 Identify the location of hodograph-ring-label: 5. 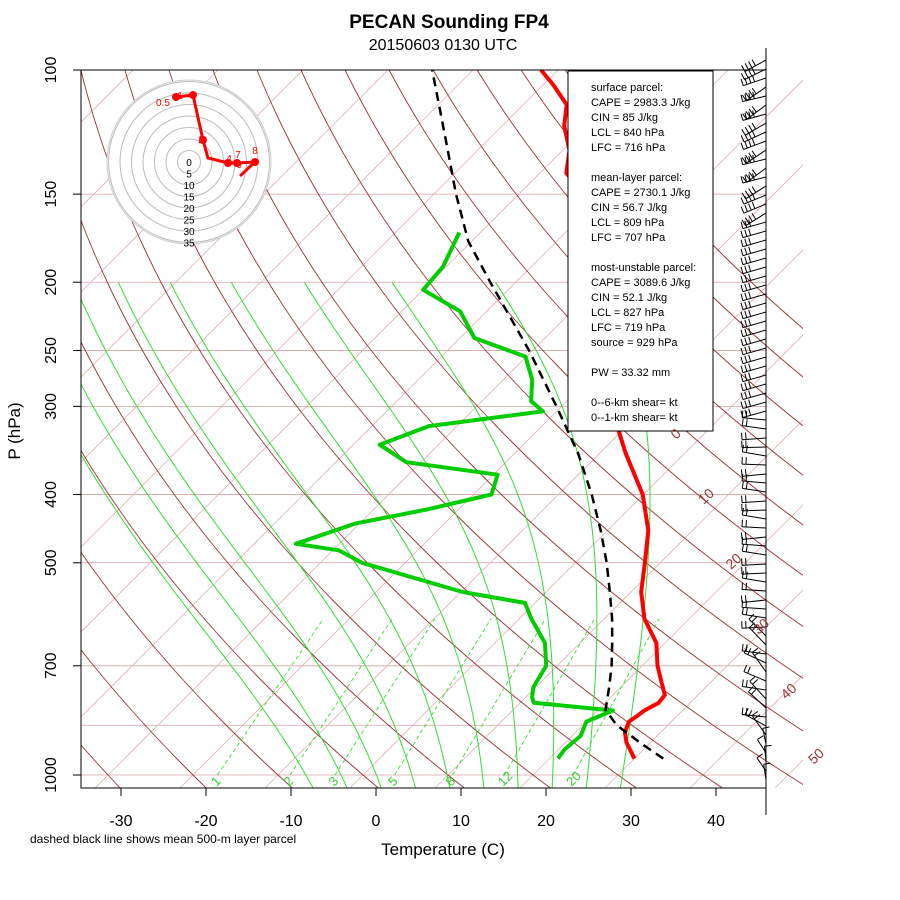
(189, 175).